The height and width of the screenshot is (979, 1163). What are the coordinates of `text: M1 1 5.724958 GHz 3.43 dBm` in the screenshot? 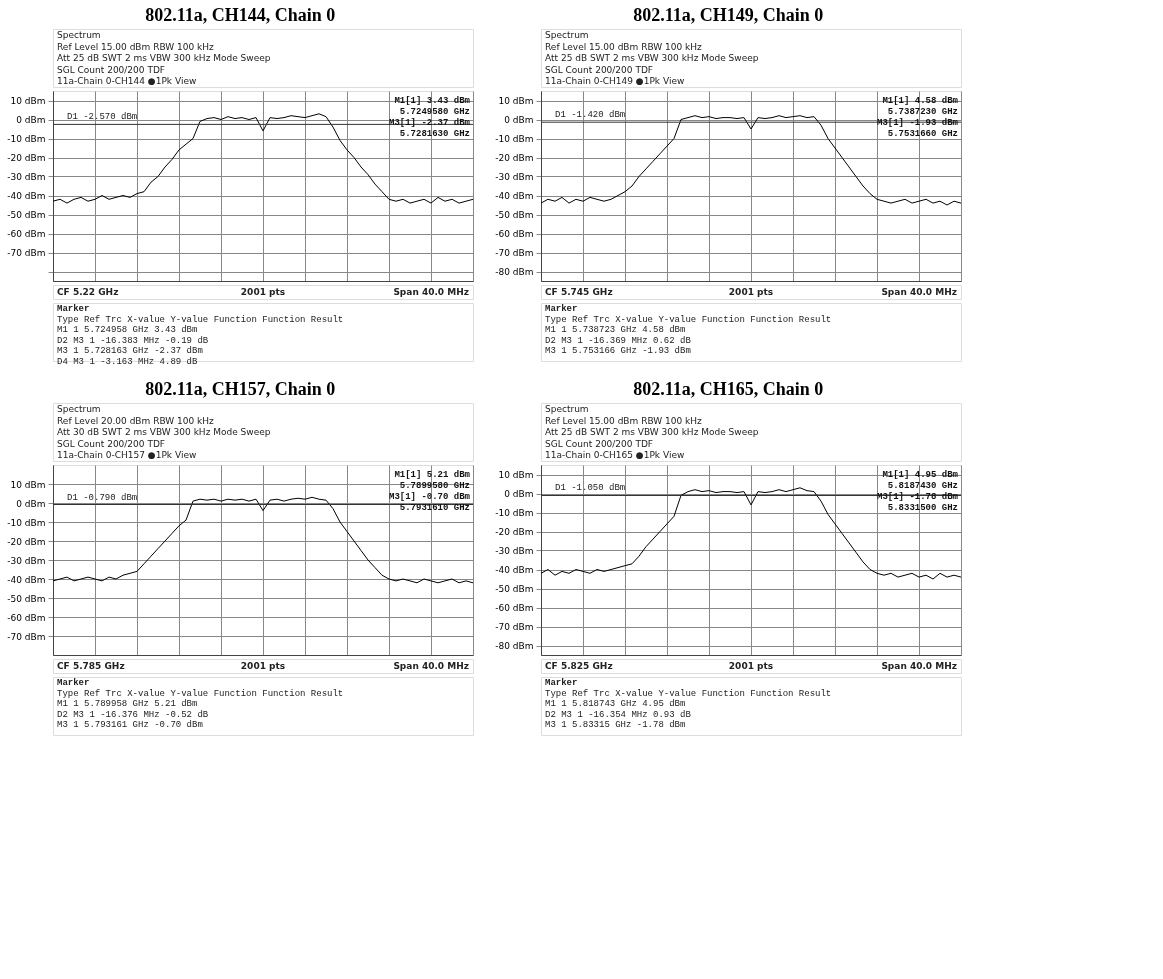 It's located at (127, 330).